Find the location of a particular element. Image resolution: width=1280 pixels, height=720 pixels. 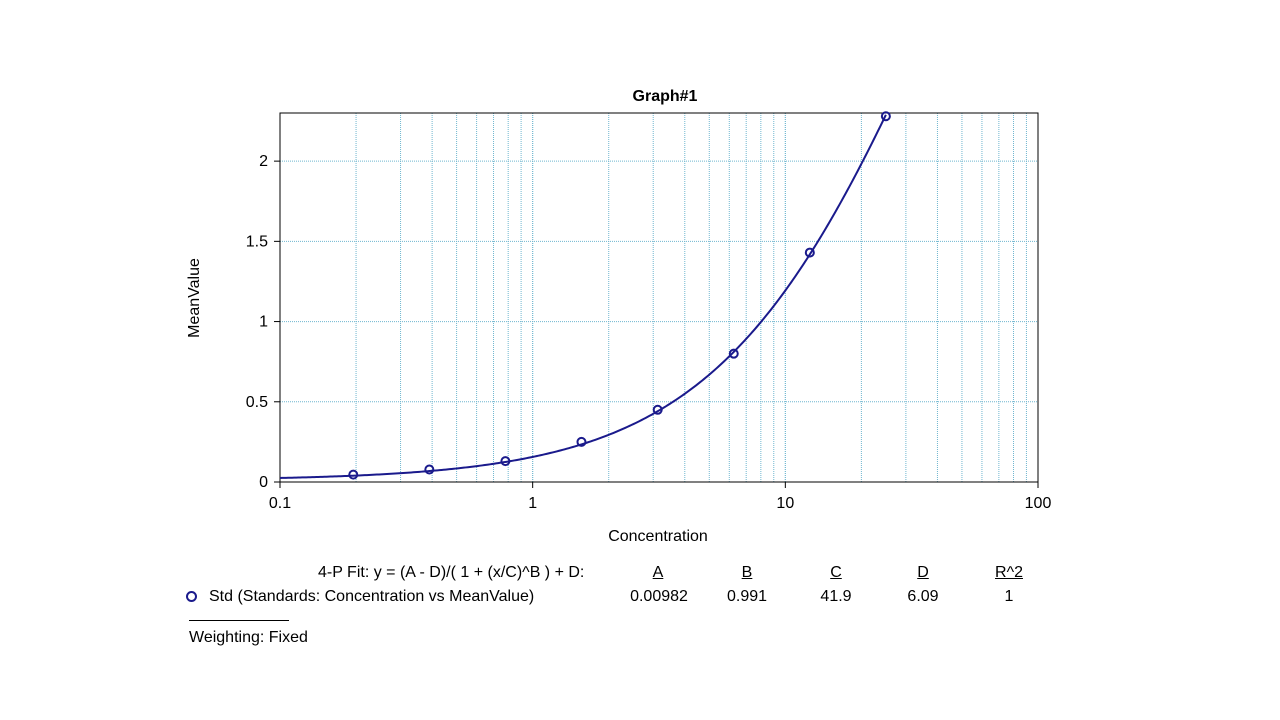

y-tick-label: 0 is located at coordinates (263, 482).